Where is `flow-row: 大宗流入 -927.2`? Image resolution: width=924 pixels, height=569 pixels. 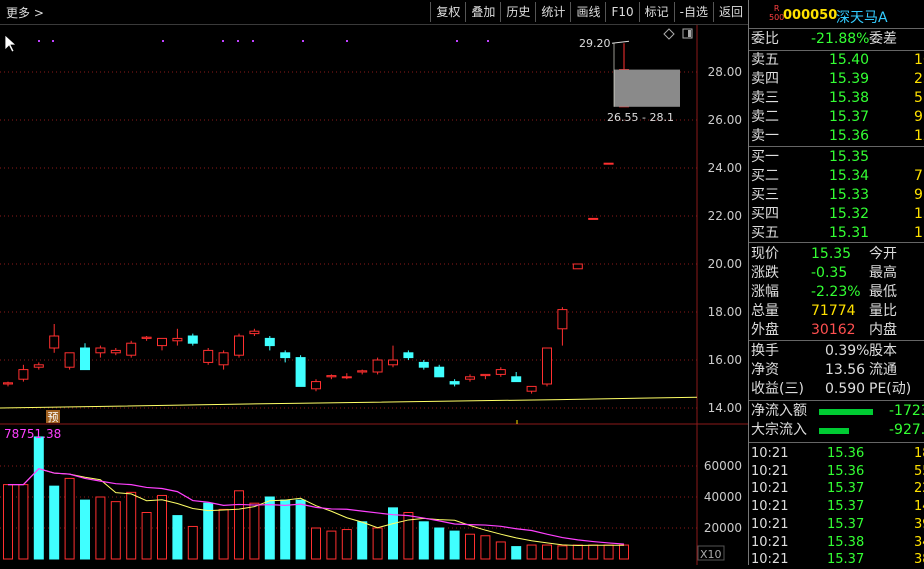
flow-row: 大宗流入 -927.2 is located at coordinates (836, 430).